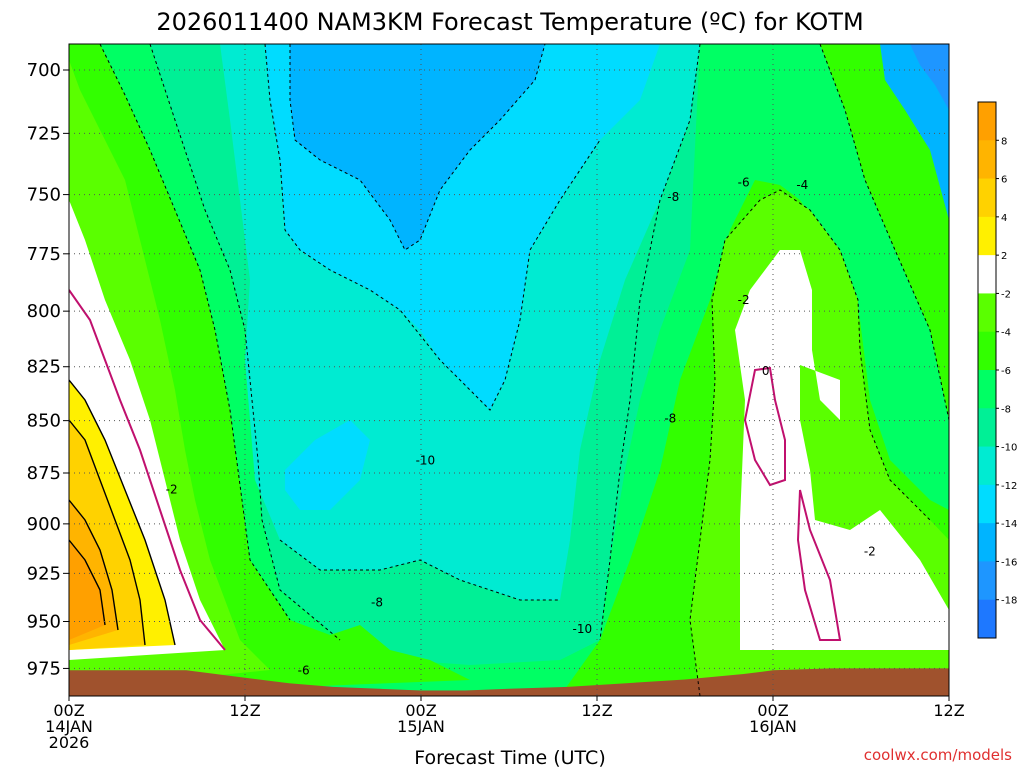  What do you see at coordinates (1004, 256) in the screenshot?
I see `colorbar-label: 2` at bounding box center [1004, 256].